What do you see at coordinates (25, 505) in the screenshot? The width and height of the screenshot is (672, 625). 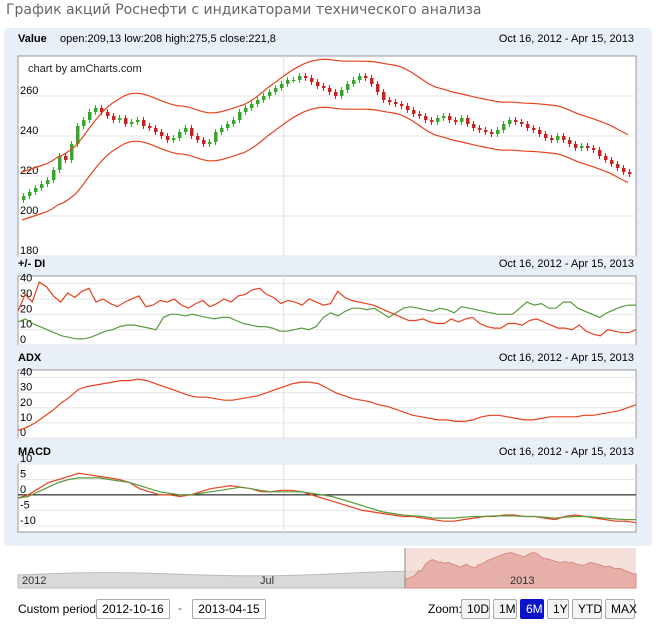 I see `y-tick-label: -5` at bounding box center [25, 505].